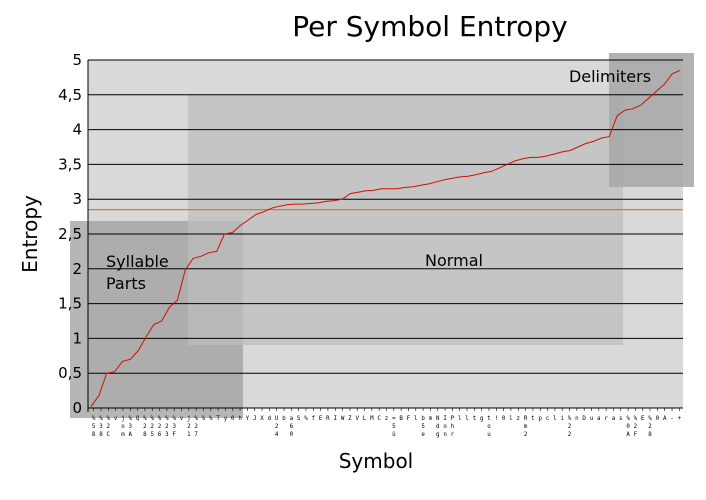  Describe the element at coordinates (643, 419) in the screenshot. I see `x-tick-label: E` at that location.